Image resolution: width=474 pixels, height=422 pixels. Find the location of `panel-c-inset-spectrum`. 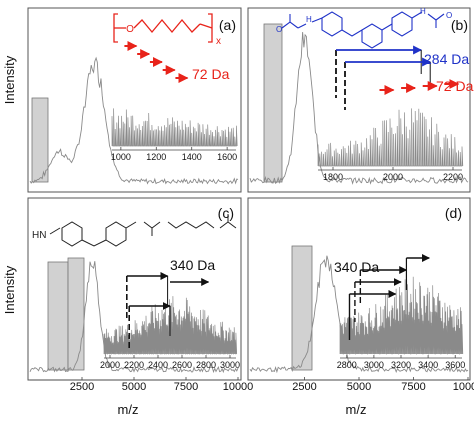

panel-c-inset-spectrum is located at coordinates (170, 325).